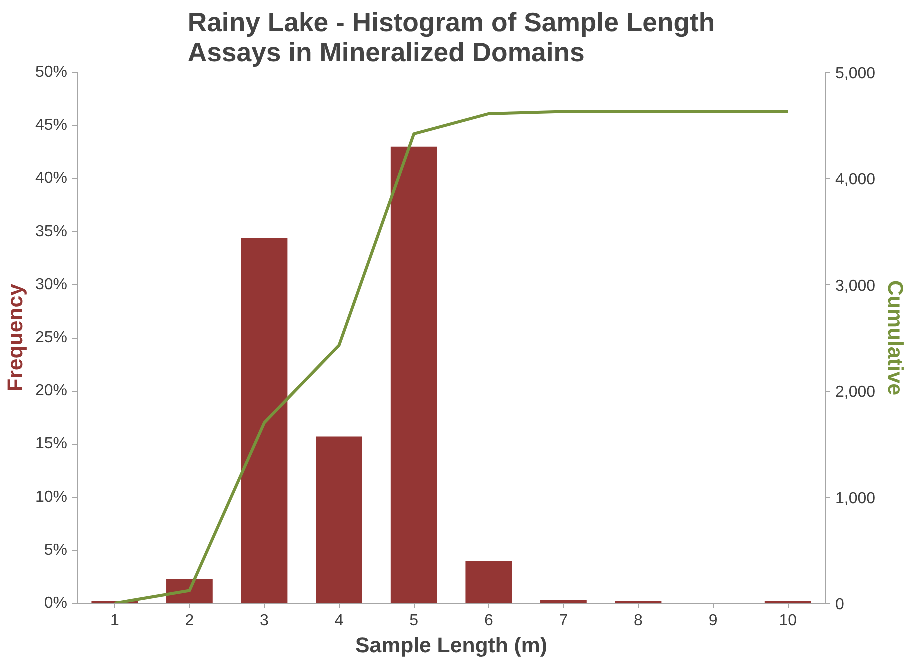  Describe the element at coordinates (56, 550) in the screenshot. I see `y-tick-label: 5%` at that location.